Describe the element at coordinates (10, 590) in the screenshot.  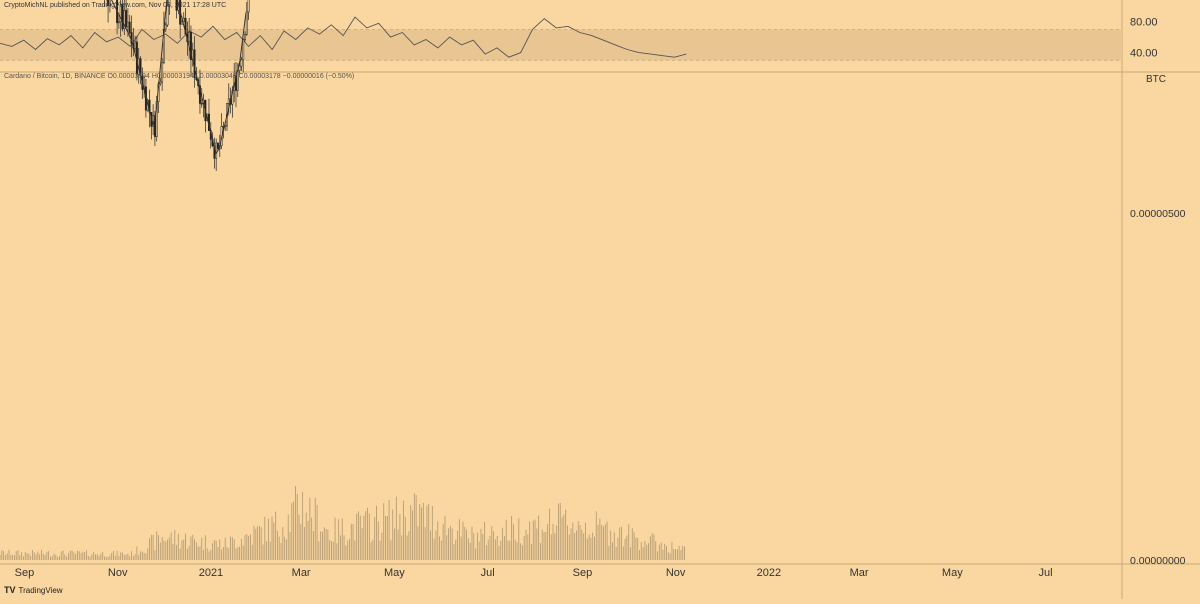
I see `tradingview-logo-icon: TV` at that location.